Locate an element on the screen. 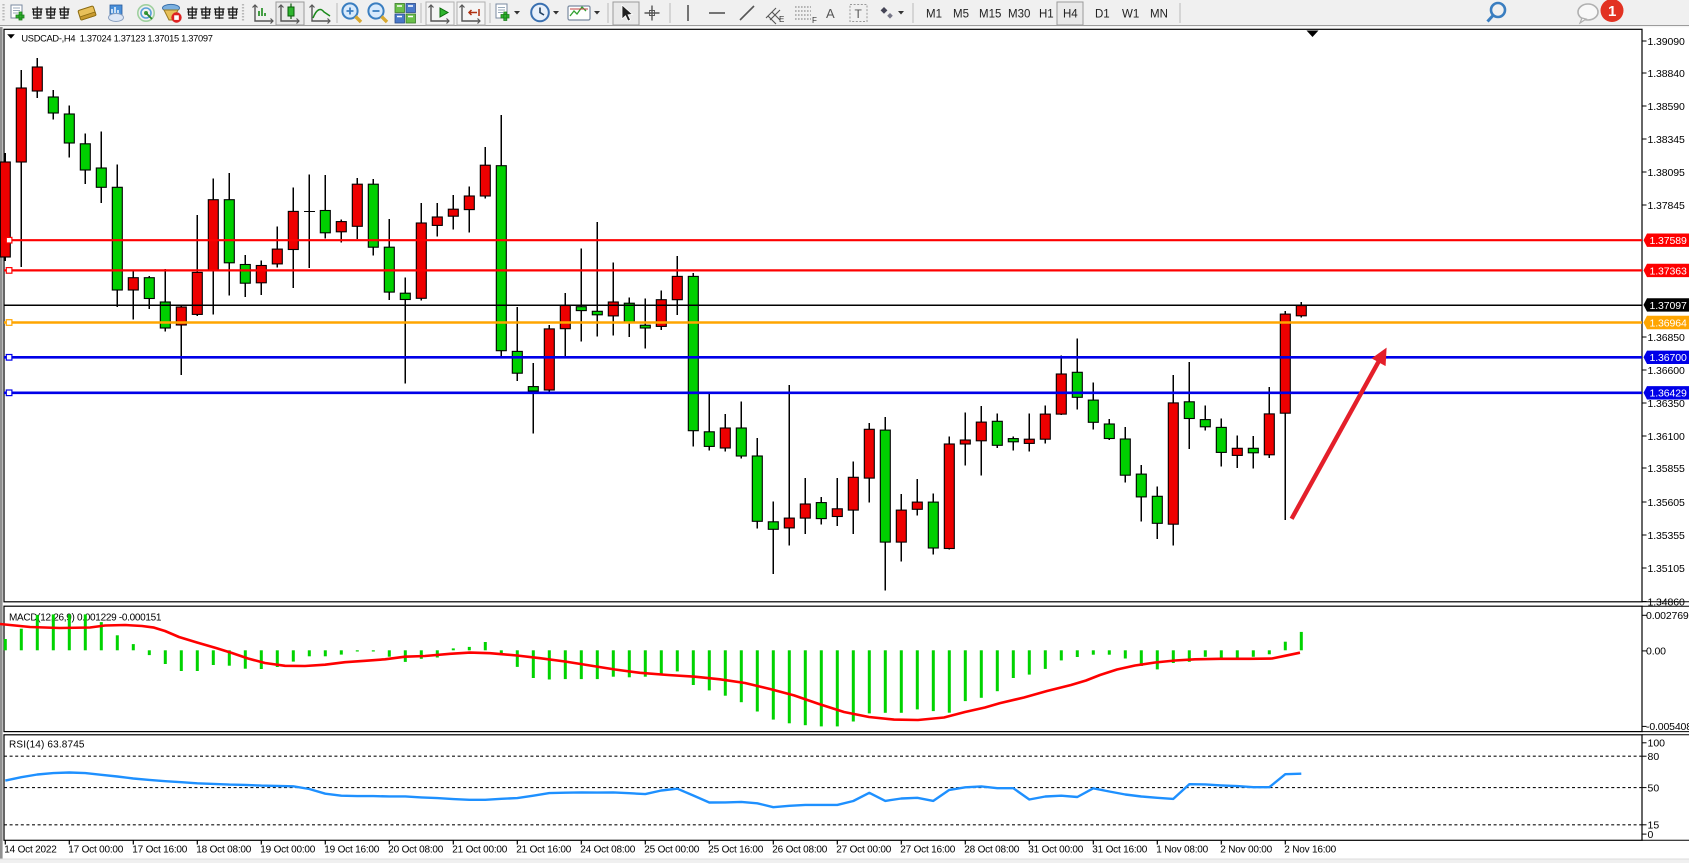 Image resolution: width=1689 pixels, height=868 pixels. svg-text: 1.36429 is located at coordinates (1669, 394).